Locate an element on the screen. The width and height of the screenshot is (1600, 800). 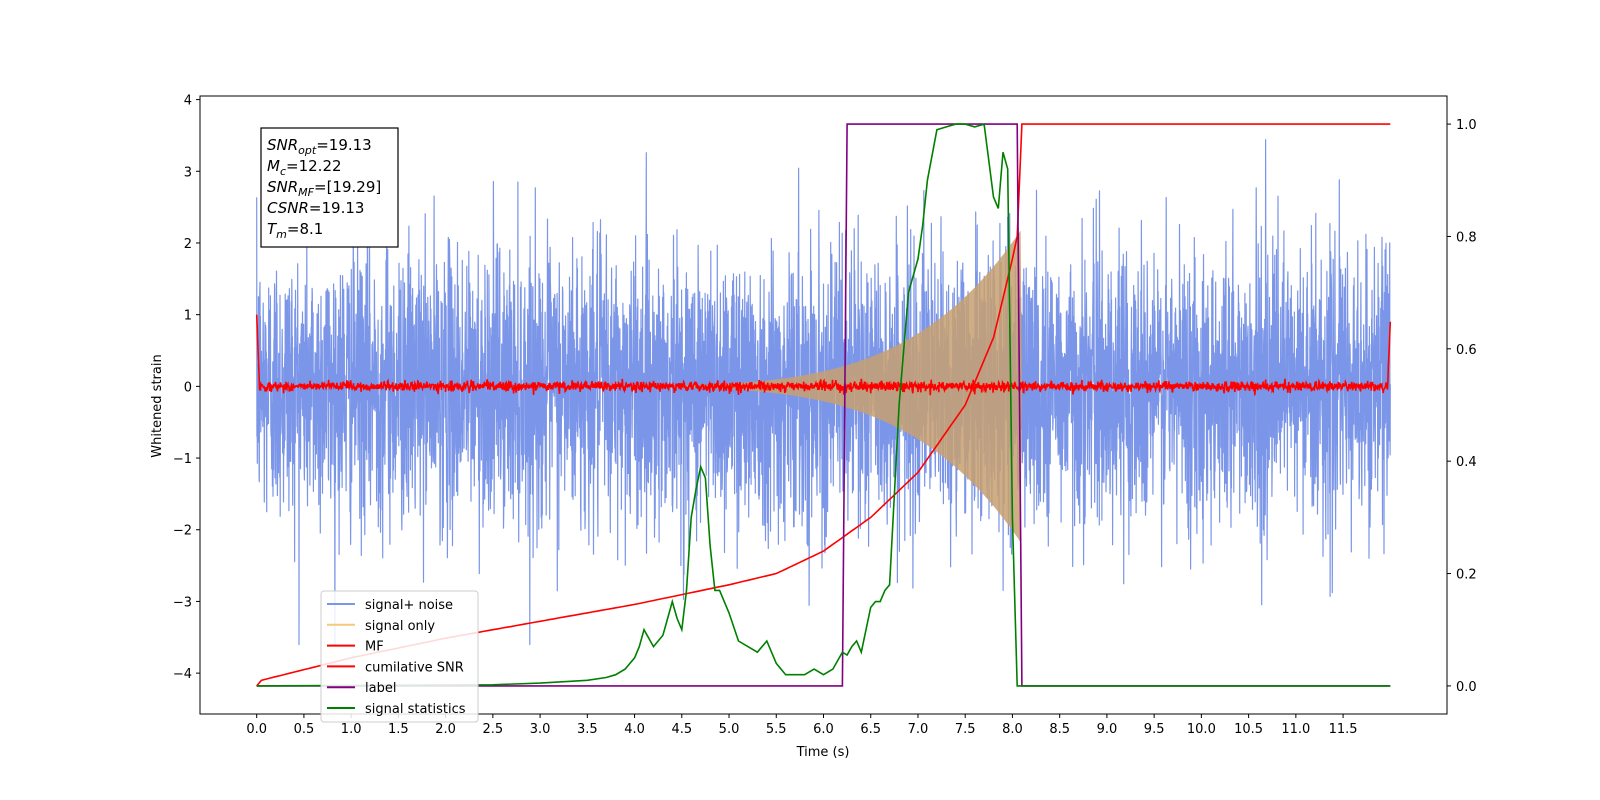
x-tick-label: 11.5 is located at coordinates (1343, 729).